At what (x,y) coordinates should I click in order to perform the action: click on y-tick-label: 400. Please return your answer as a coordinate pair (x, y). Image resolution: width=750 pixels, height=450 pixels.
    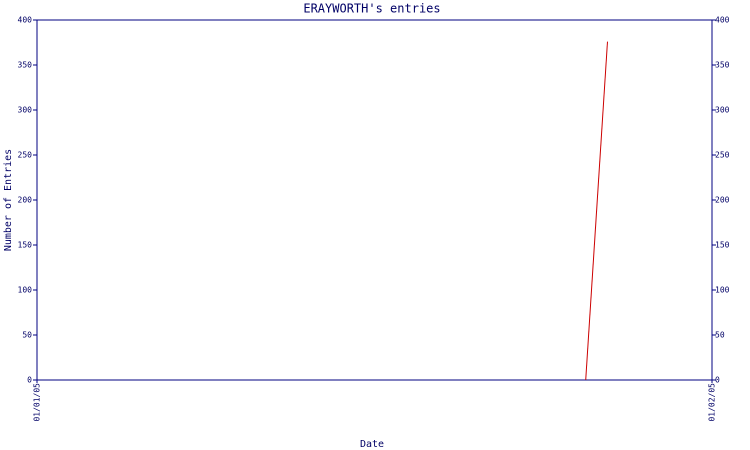
    Looking at the image, I should click on (25, 20).